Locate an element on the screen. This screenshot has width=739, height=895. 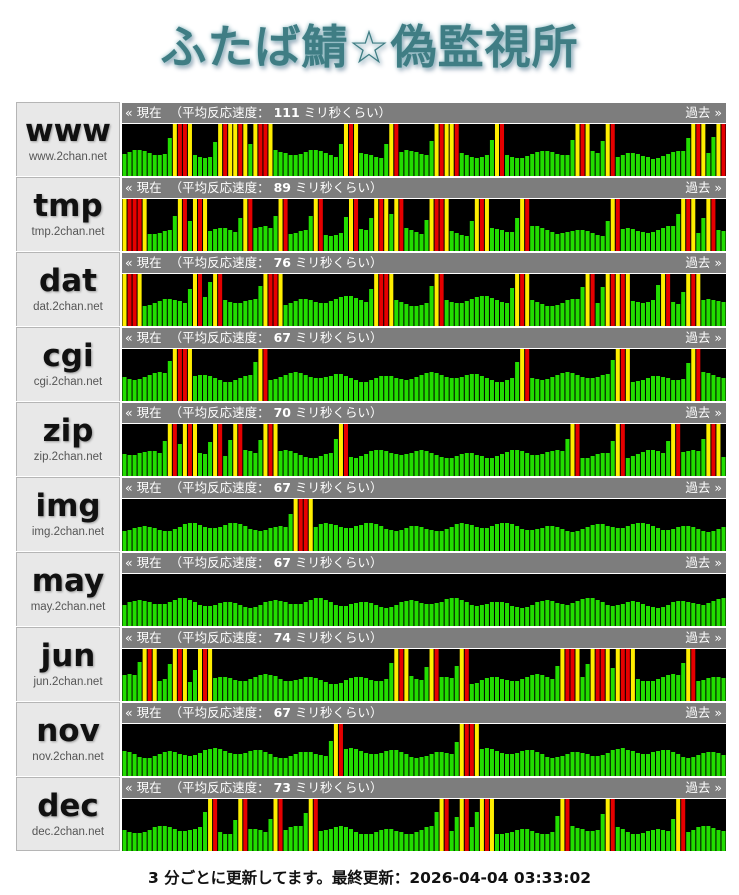
server-host: jun.2chan.net is located at coordinates (68, 682).